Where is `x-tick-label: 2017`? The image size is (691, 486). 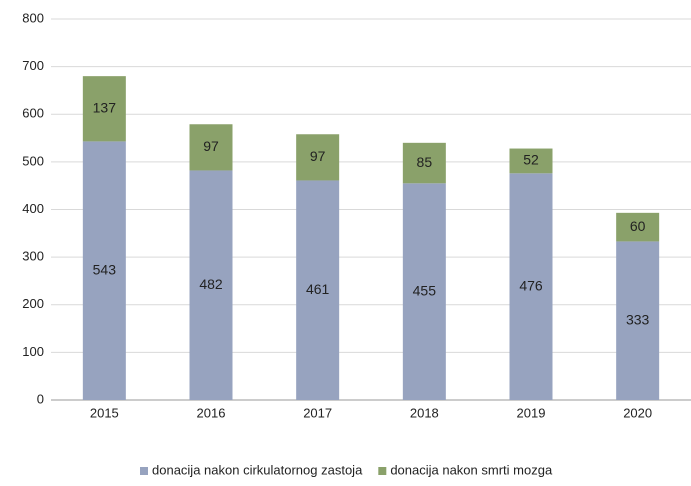
x-tick-label: 2017 is located at coordinates (317, 412).